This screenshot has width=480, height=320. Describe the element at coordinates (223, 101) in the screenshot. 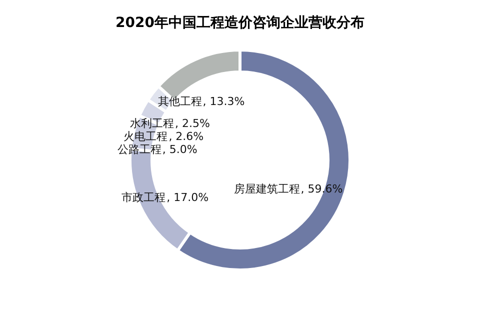

I see `data-label: , 13.3%` at that location.